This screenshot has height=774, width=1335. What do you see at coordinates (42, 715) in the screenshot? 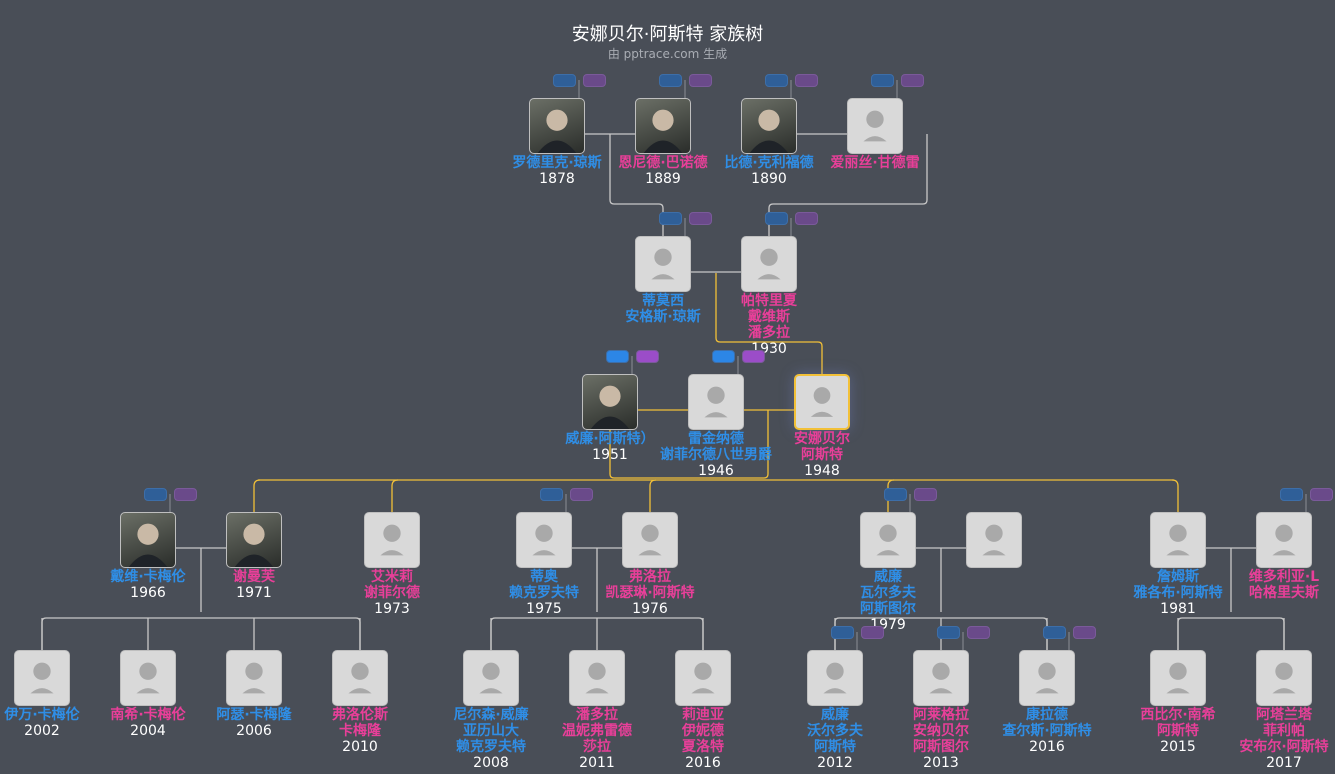
I see `person-name: 伊万·卡梅伦` at bounding box center [42, 715].